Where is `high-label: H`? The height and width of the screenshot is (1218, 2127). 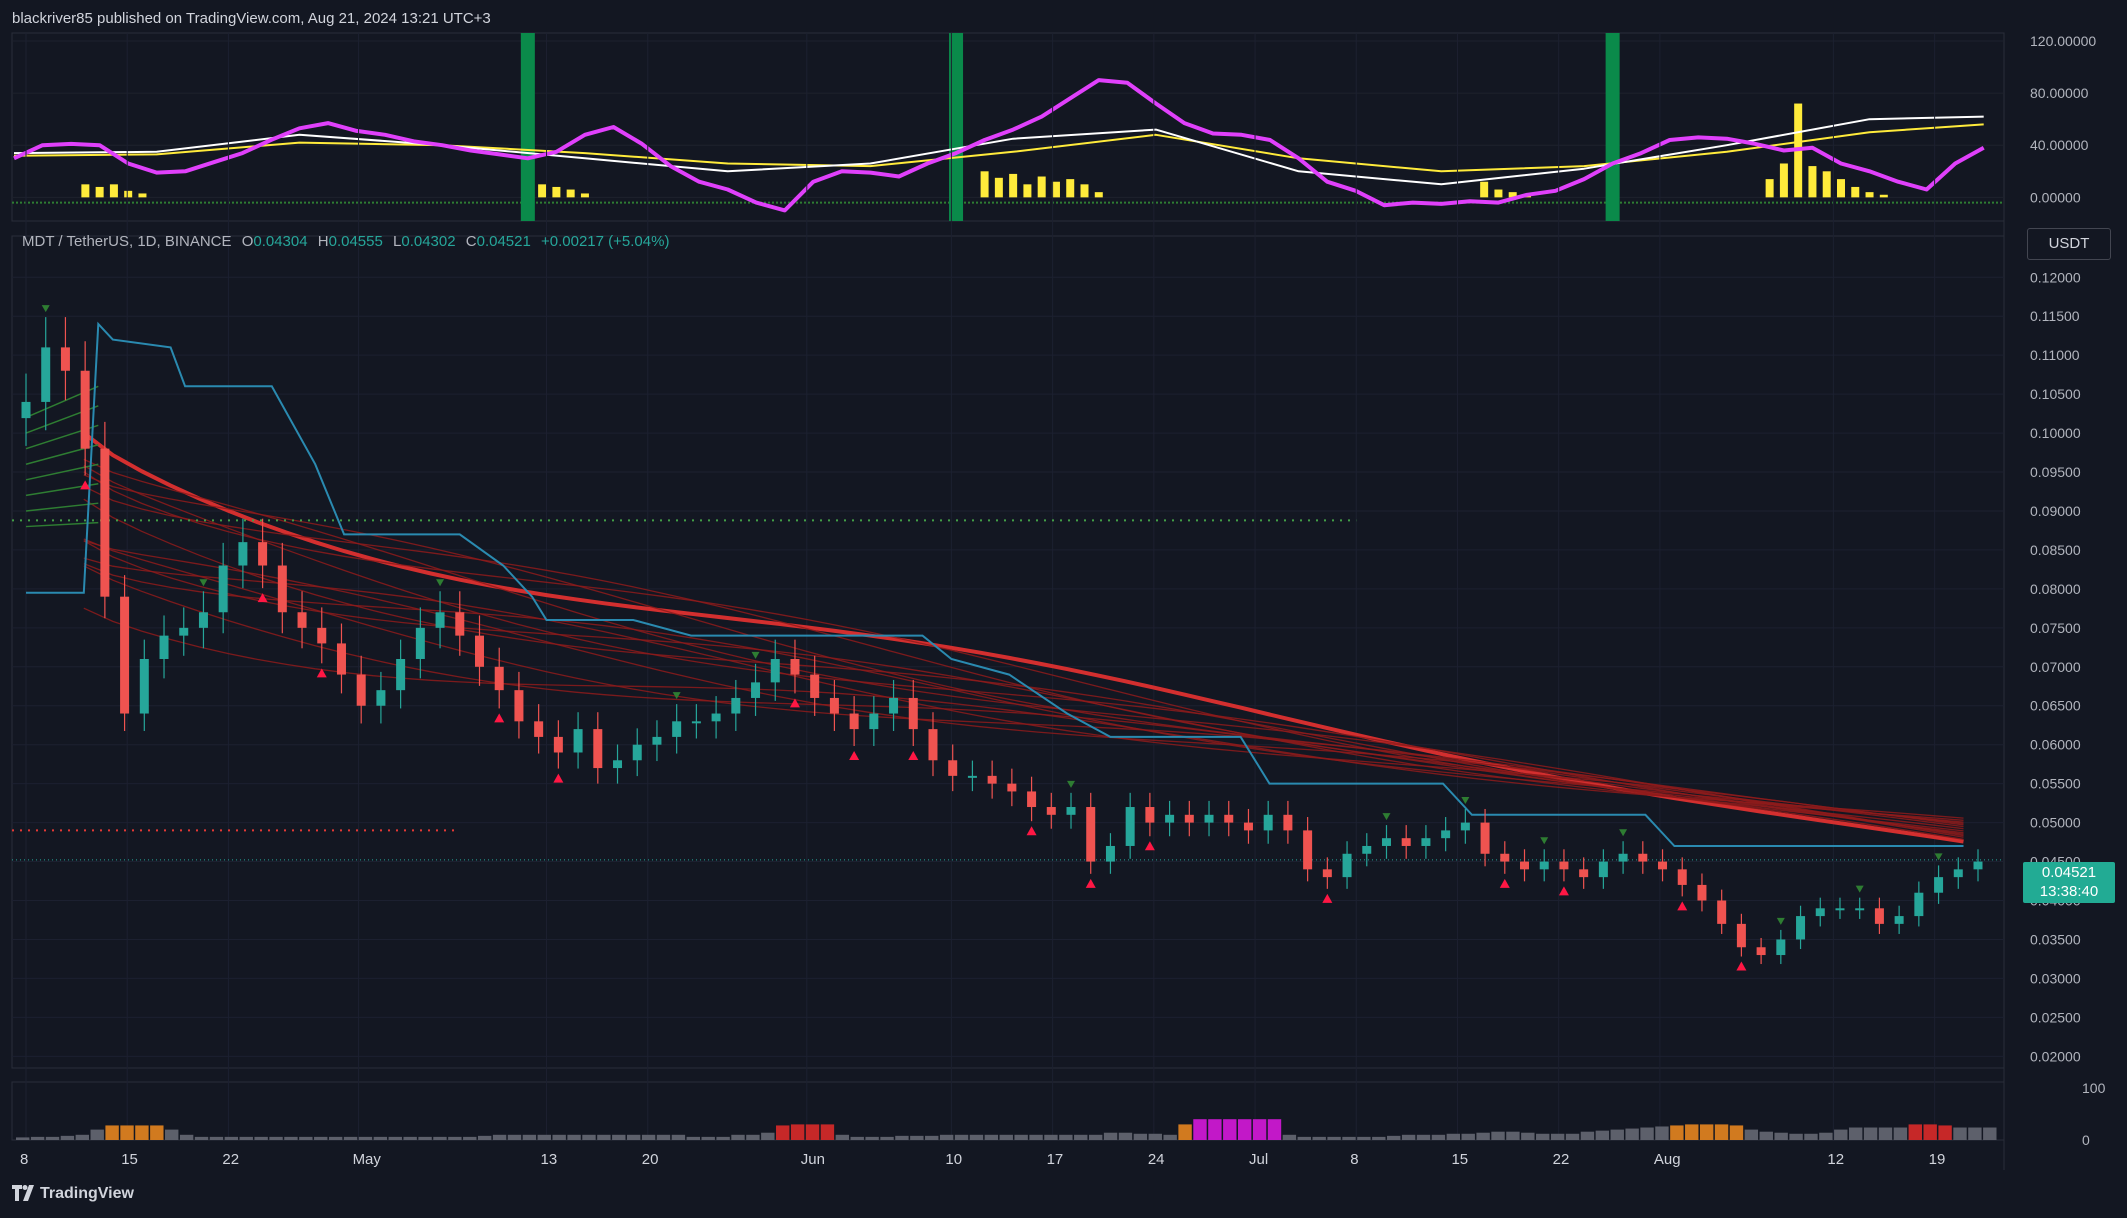 high-label: H is located at coordinates (323, 241).